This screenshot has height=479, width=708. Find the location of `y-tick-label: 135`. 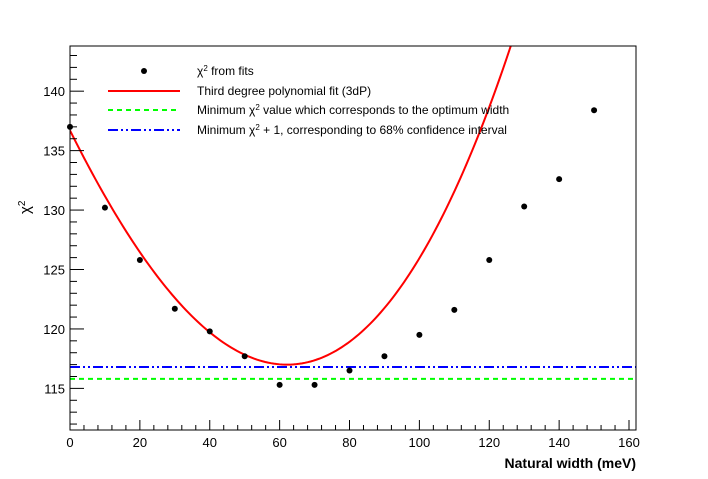

y-tick-label: 135 is located at coordinates (54, 151).